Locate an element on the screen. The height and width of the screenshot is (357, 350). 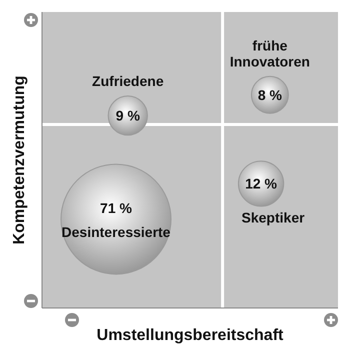
text: Umstellungsbereitschaft is located at coordinates (190, 335).